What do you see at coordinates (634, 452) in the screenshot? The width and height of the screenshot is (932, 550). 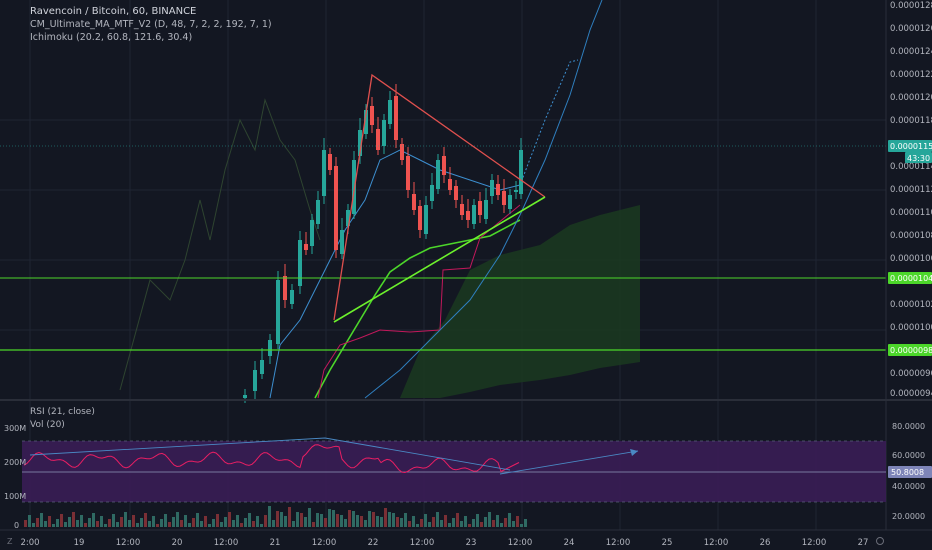 I see `rsi-arrow-head` at bounding box center [634, 452].